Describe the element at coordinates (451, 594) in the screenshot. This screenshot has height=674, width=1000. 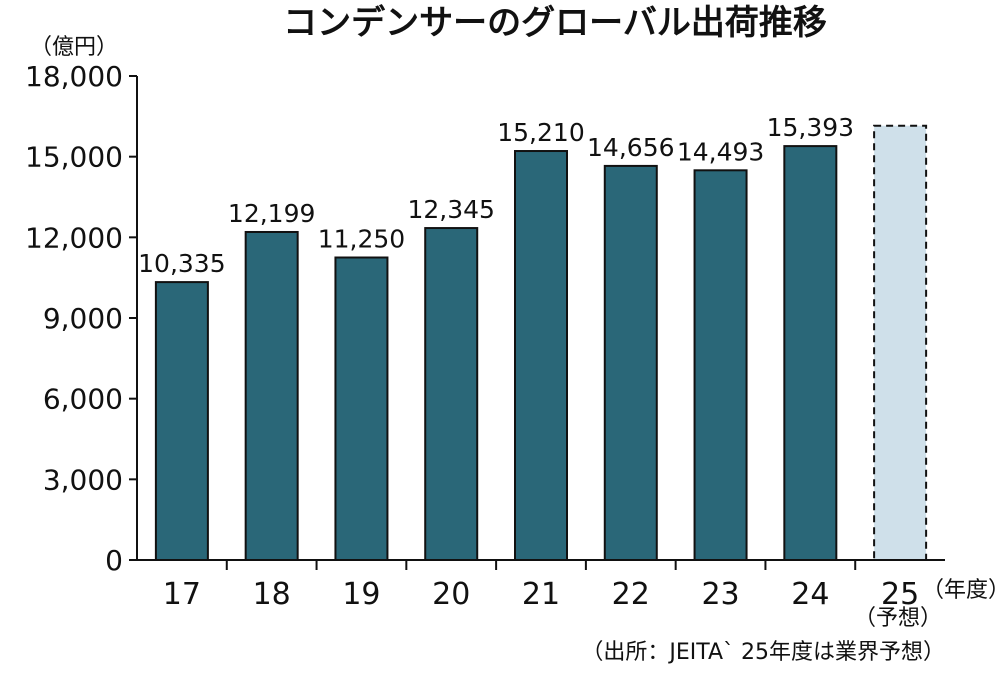
I see `x-tick-label: 20` at that location.